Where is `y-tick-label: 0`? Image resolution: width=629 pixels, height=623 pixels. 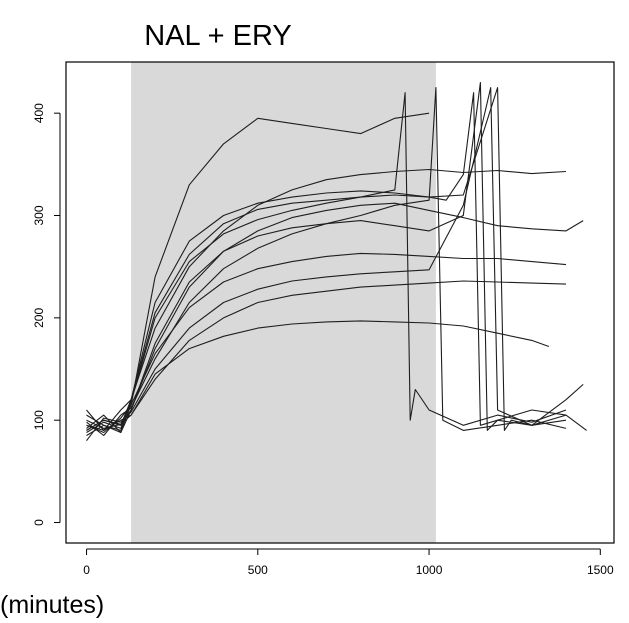
y-tick-label: 0 is located at coordinates (39, 522).